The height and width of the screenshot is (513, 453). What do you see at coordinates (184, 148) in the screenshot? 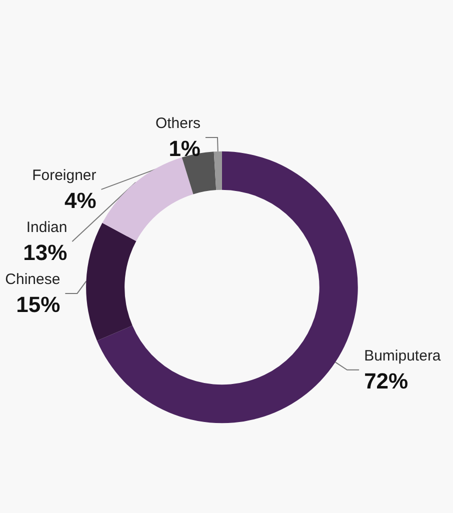
I see `data-label: 1%` at bounding box center [184, 148].